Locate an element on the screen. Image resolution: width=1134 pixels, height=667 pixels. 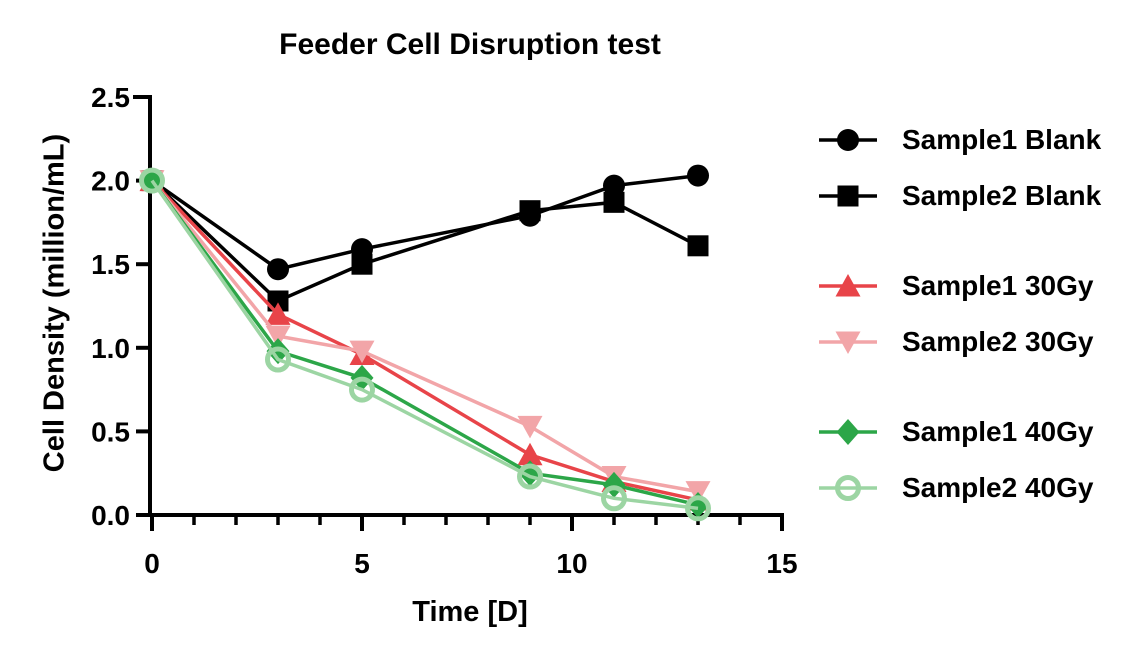
series-line-sample1-blank is located at coordinates (424, 222).